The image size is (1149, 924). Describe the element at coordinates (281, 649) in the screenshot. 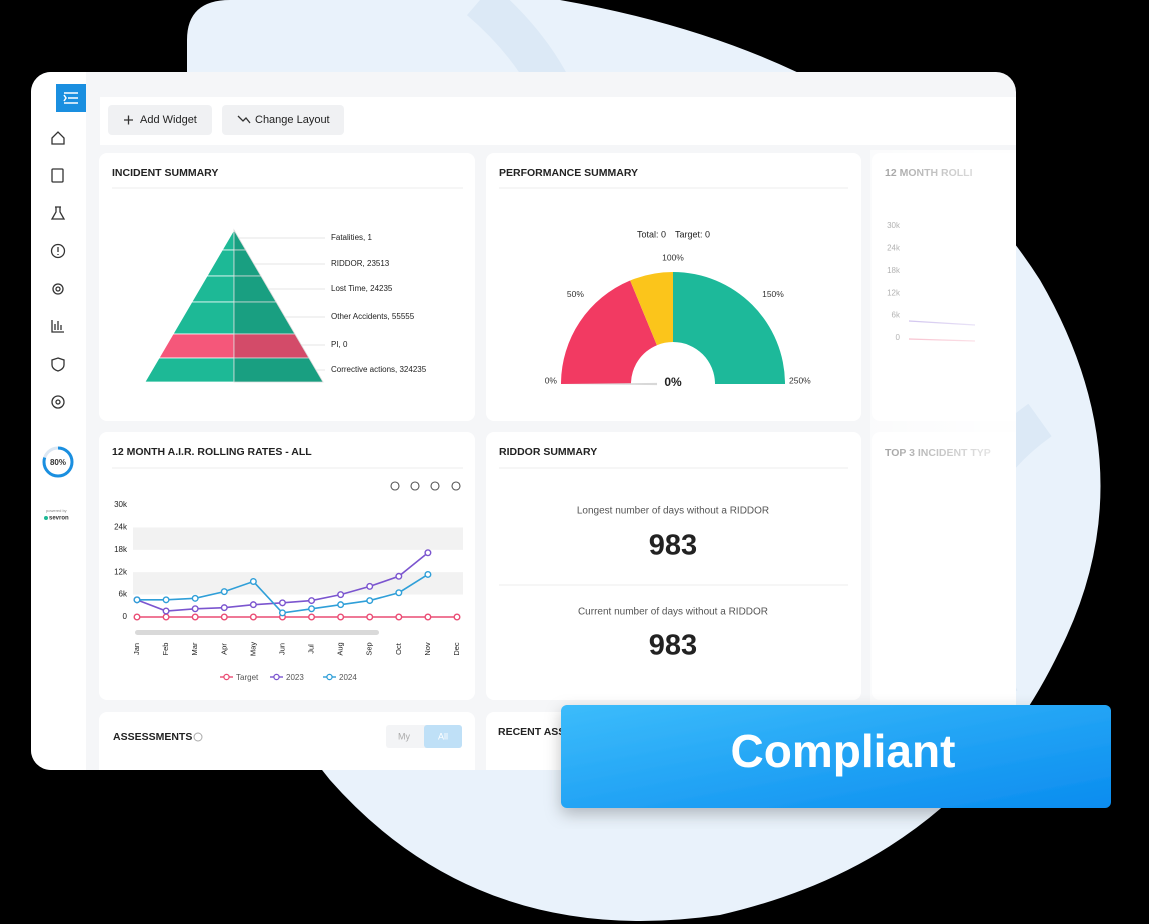

I see `x-tick-label: Jun` at that location.